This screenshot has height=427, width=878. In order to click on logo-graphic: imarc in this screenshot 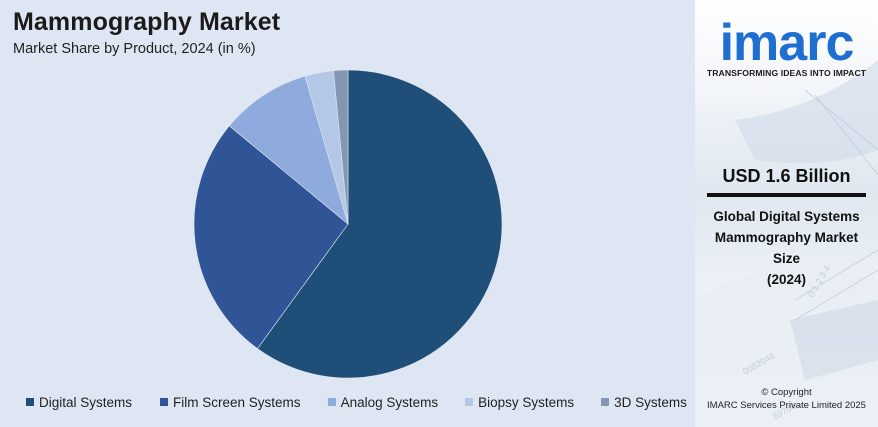, I will do `click(787, 43)`.